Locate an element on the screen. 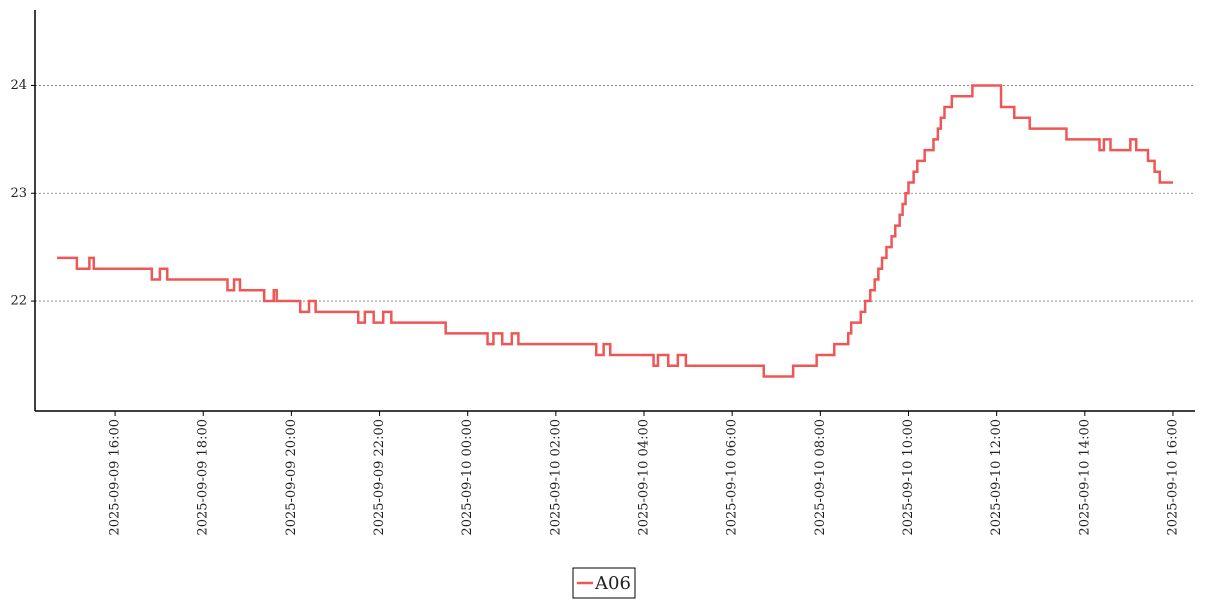  x-tick-label: 2025-09-10 02:00 is located at coordinates (555, 477).